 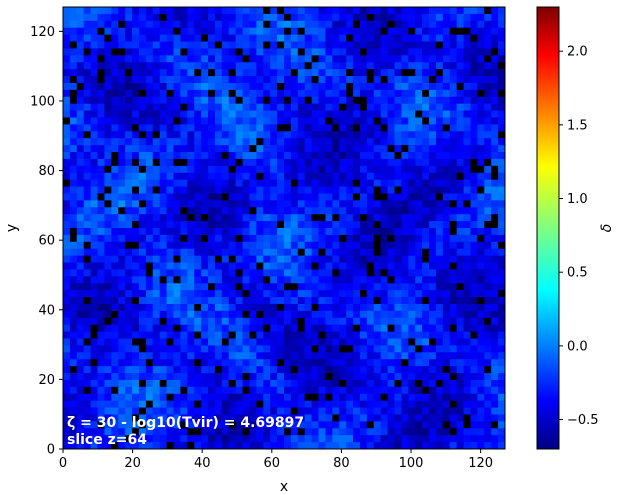 What do you see at coordinates (46, 380) in the screenshot?
I see `y-tick-label: 20` at bounding box center [46, 380].